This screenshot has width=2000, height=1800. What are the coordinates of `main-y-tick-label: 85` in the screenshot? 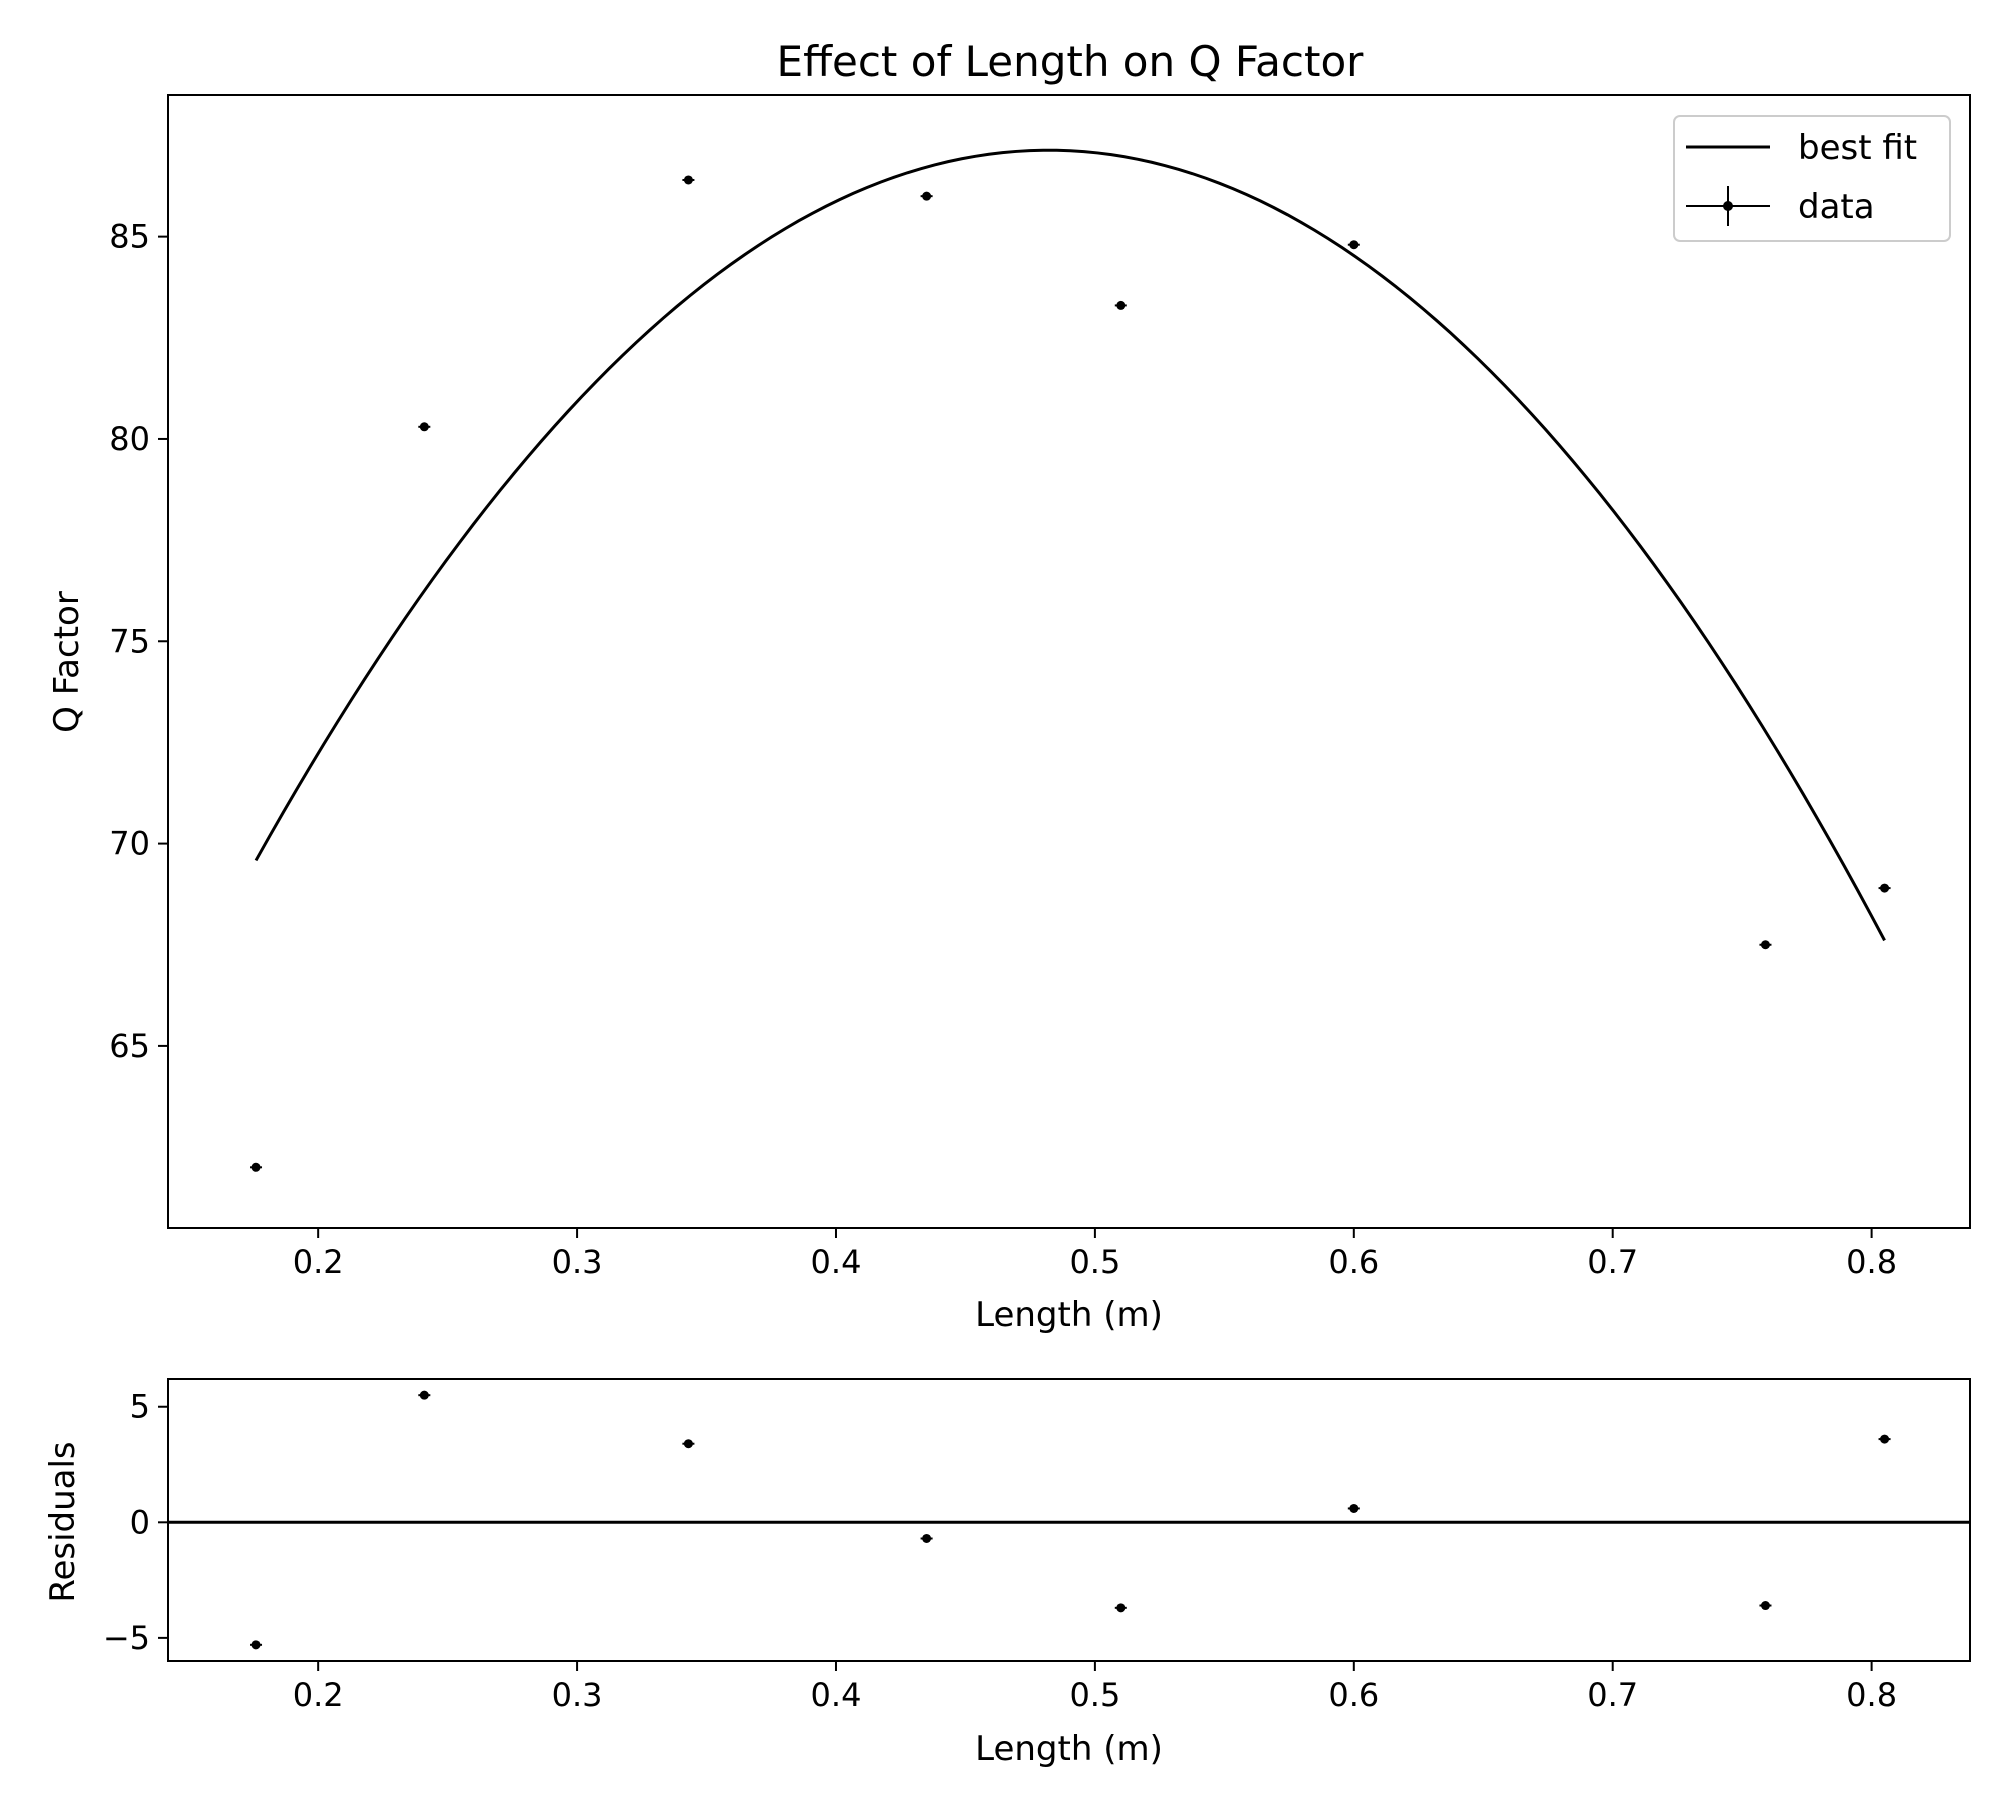 It's located at (129, 237).